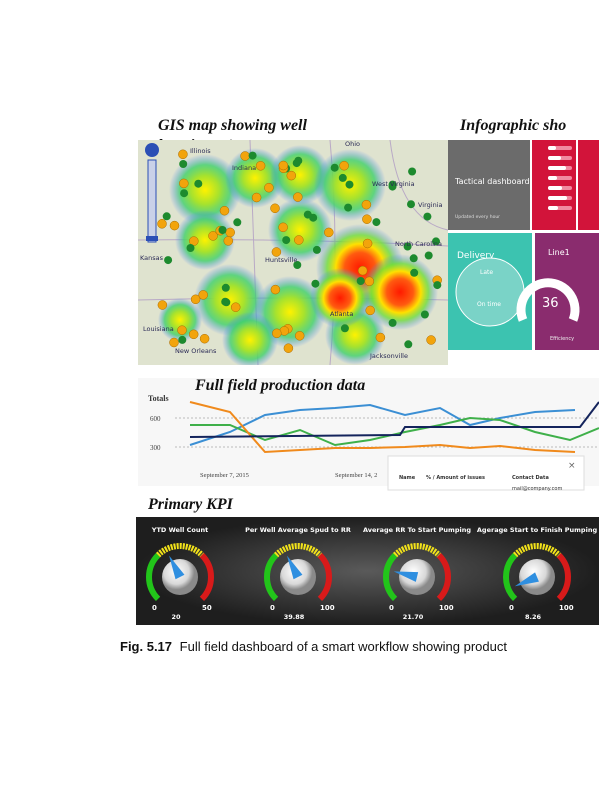  What do you see at coordinates (281, 260) in the screenshot?
I see `map-label: Huntsville` at bounding box center [281, 260].